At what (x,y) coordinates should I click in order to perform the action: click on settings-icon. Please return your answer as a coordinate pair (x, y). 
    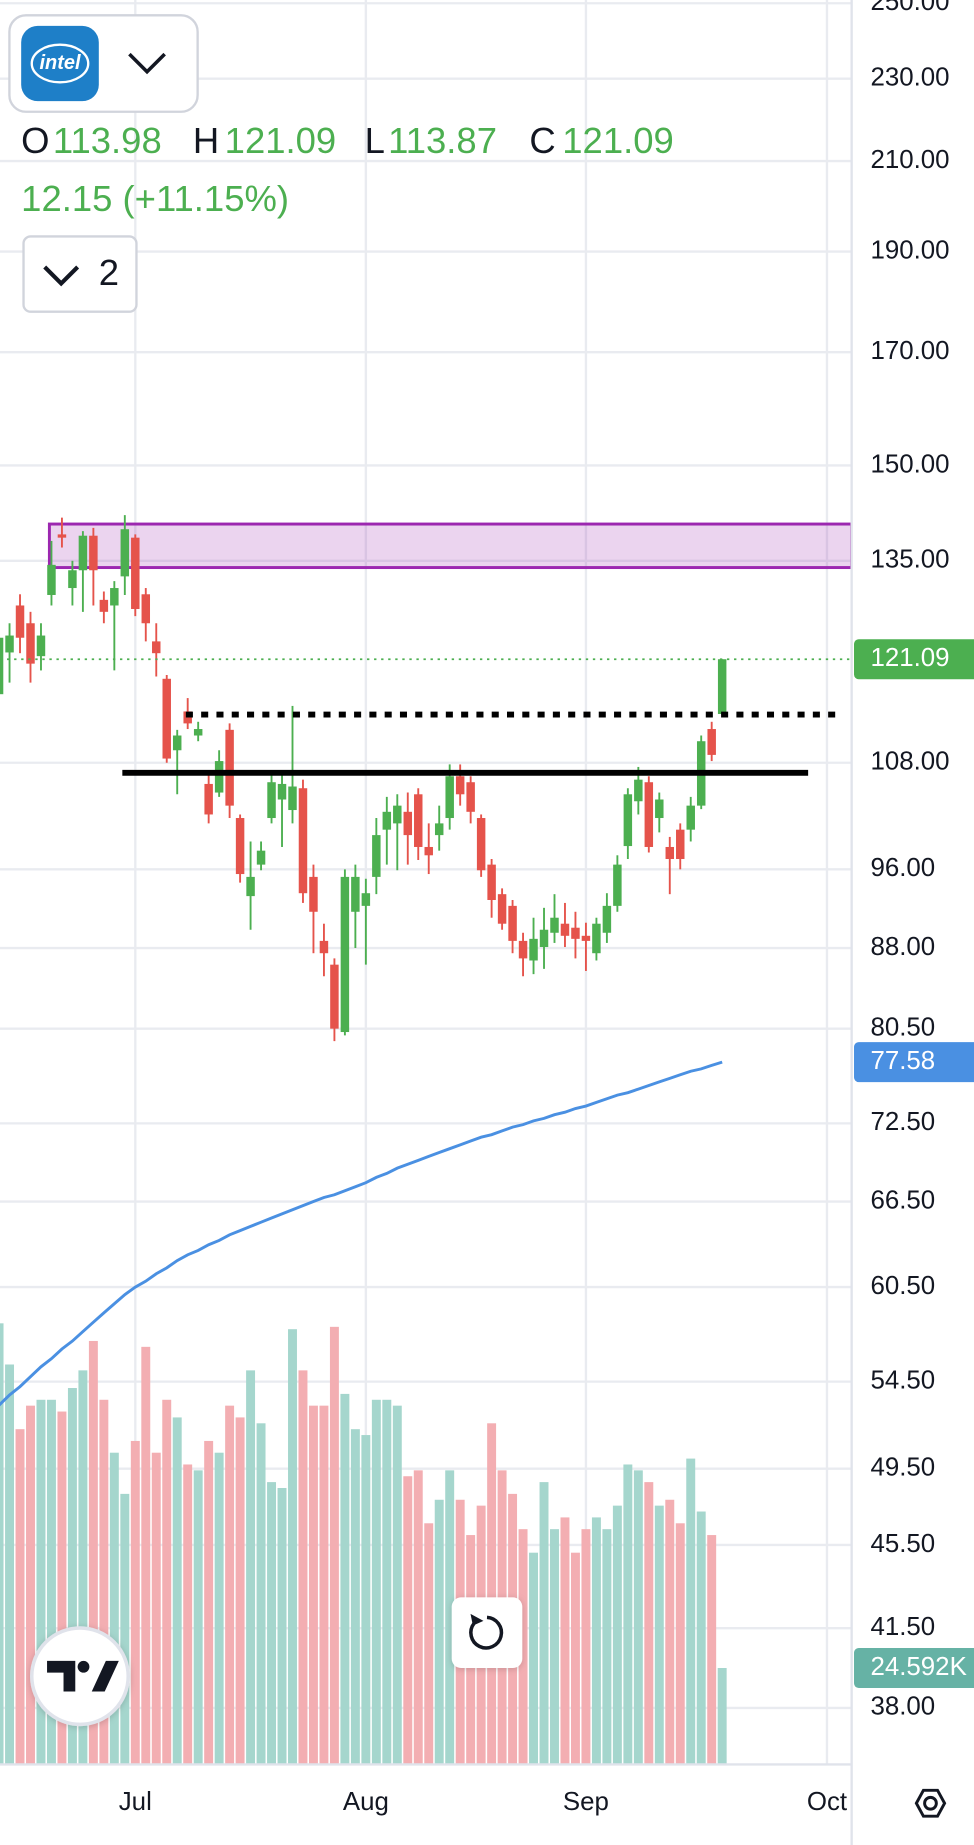
    Looking at the image, I should click on (930, 1803).